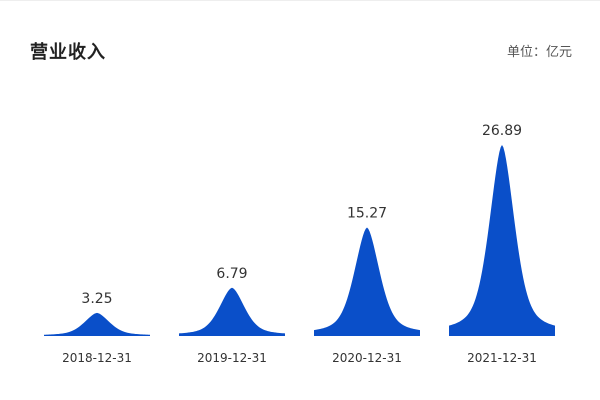  I want to click on x-tick-label-2020-12-31: 2020-12-31, so click(367, 358).